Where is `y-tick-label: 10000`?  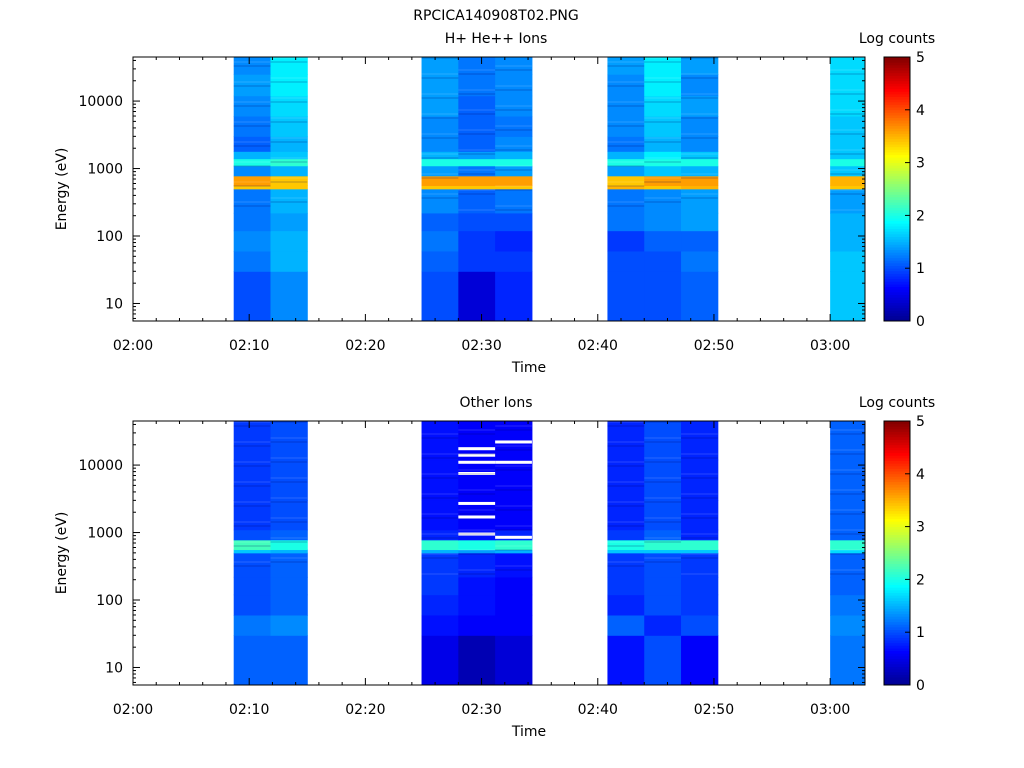 y-tick-label: 10000 is located at coordinates (100, 466).